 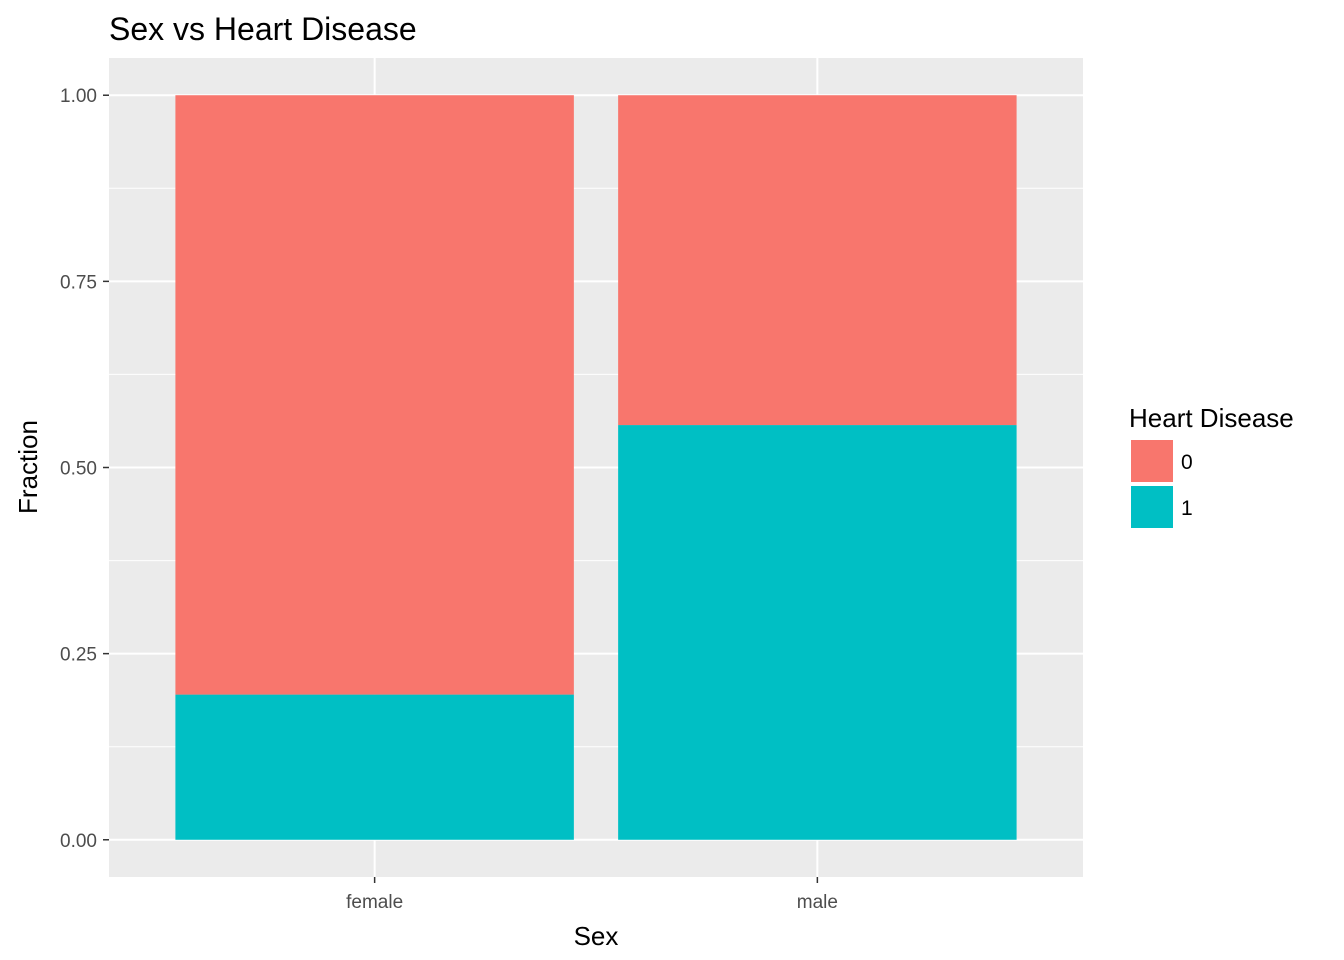 What do you see at coordinates (1211, 418) in the screenshot?
I see `legend-title: Heart Disease` at bounding box center [1211, 418].